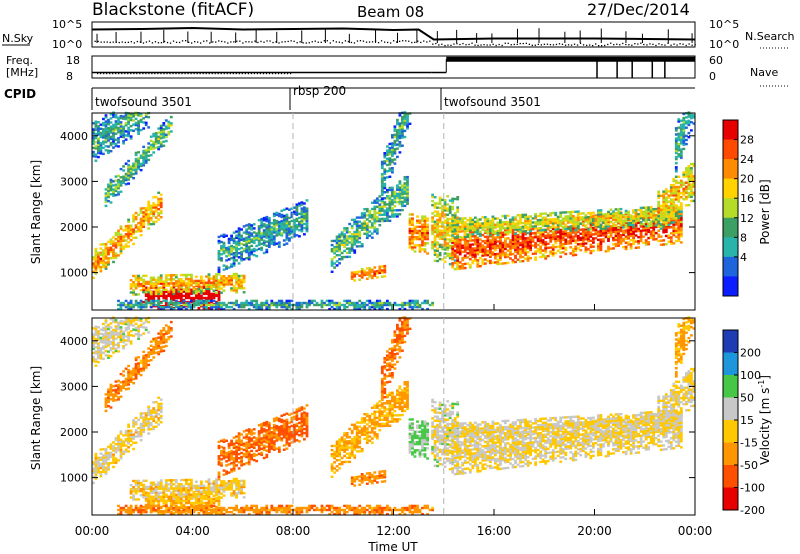 Image resolution: width=800 pixels, height=554 pixels. I want to click on frequency-trace, so click(393, 67).